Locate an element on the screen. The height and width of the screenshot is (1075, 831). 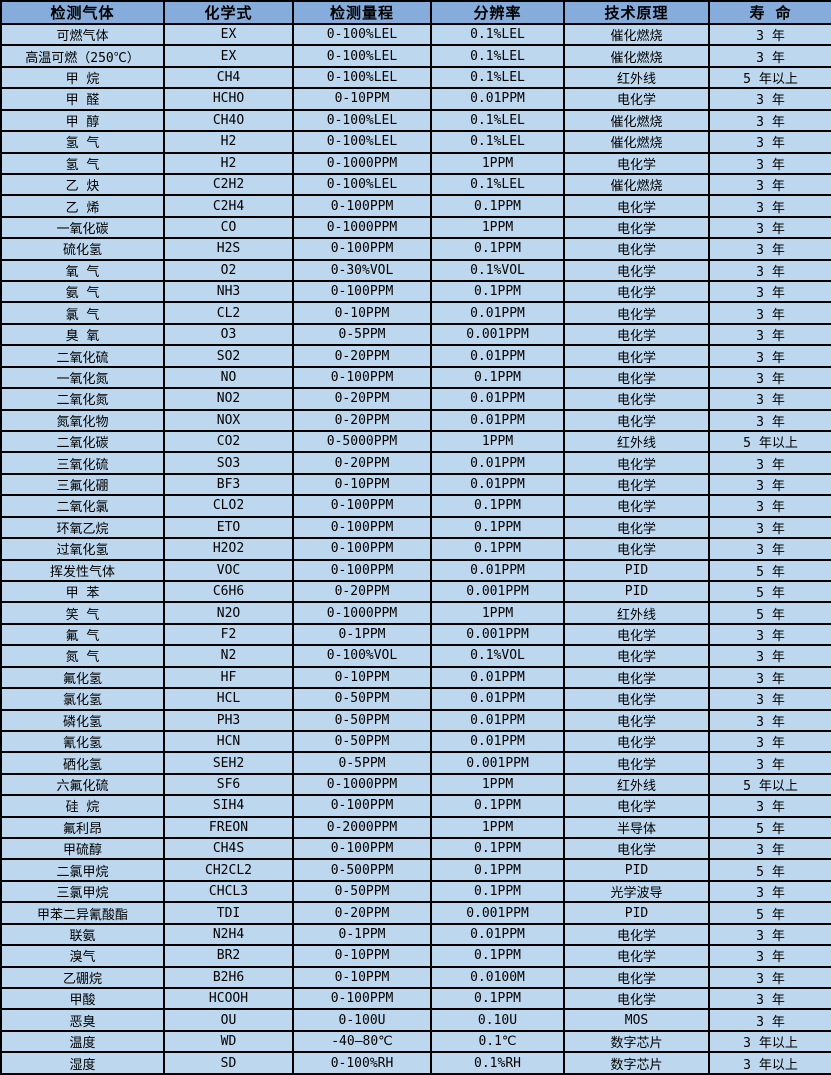
table-cell-formula: CHCL3 is located at coordinates (228, 891).